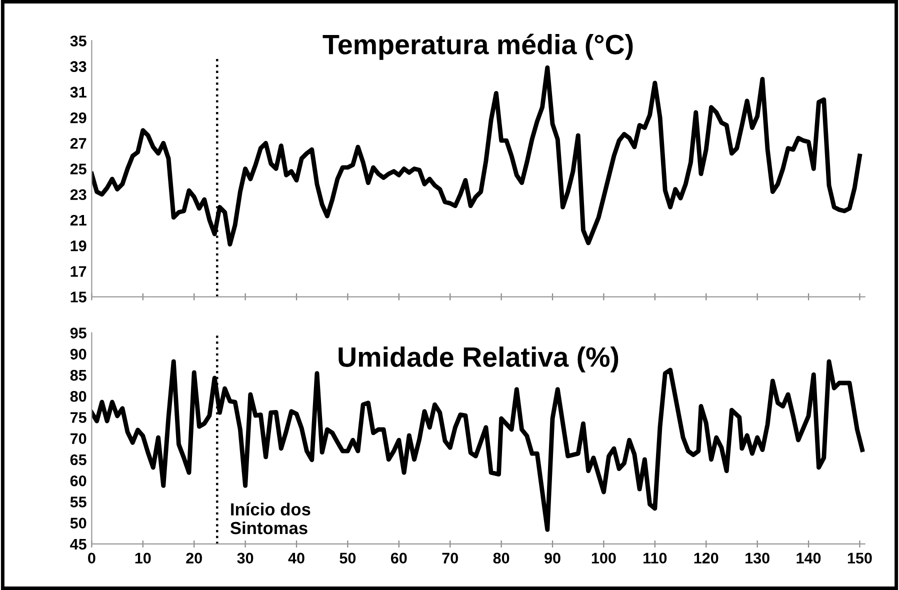  What do you see at coordinates (270, 518) in the screenshot?
I see `ref-line-label: Início dos Sintomas` at bounding box center [270, 518].